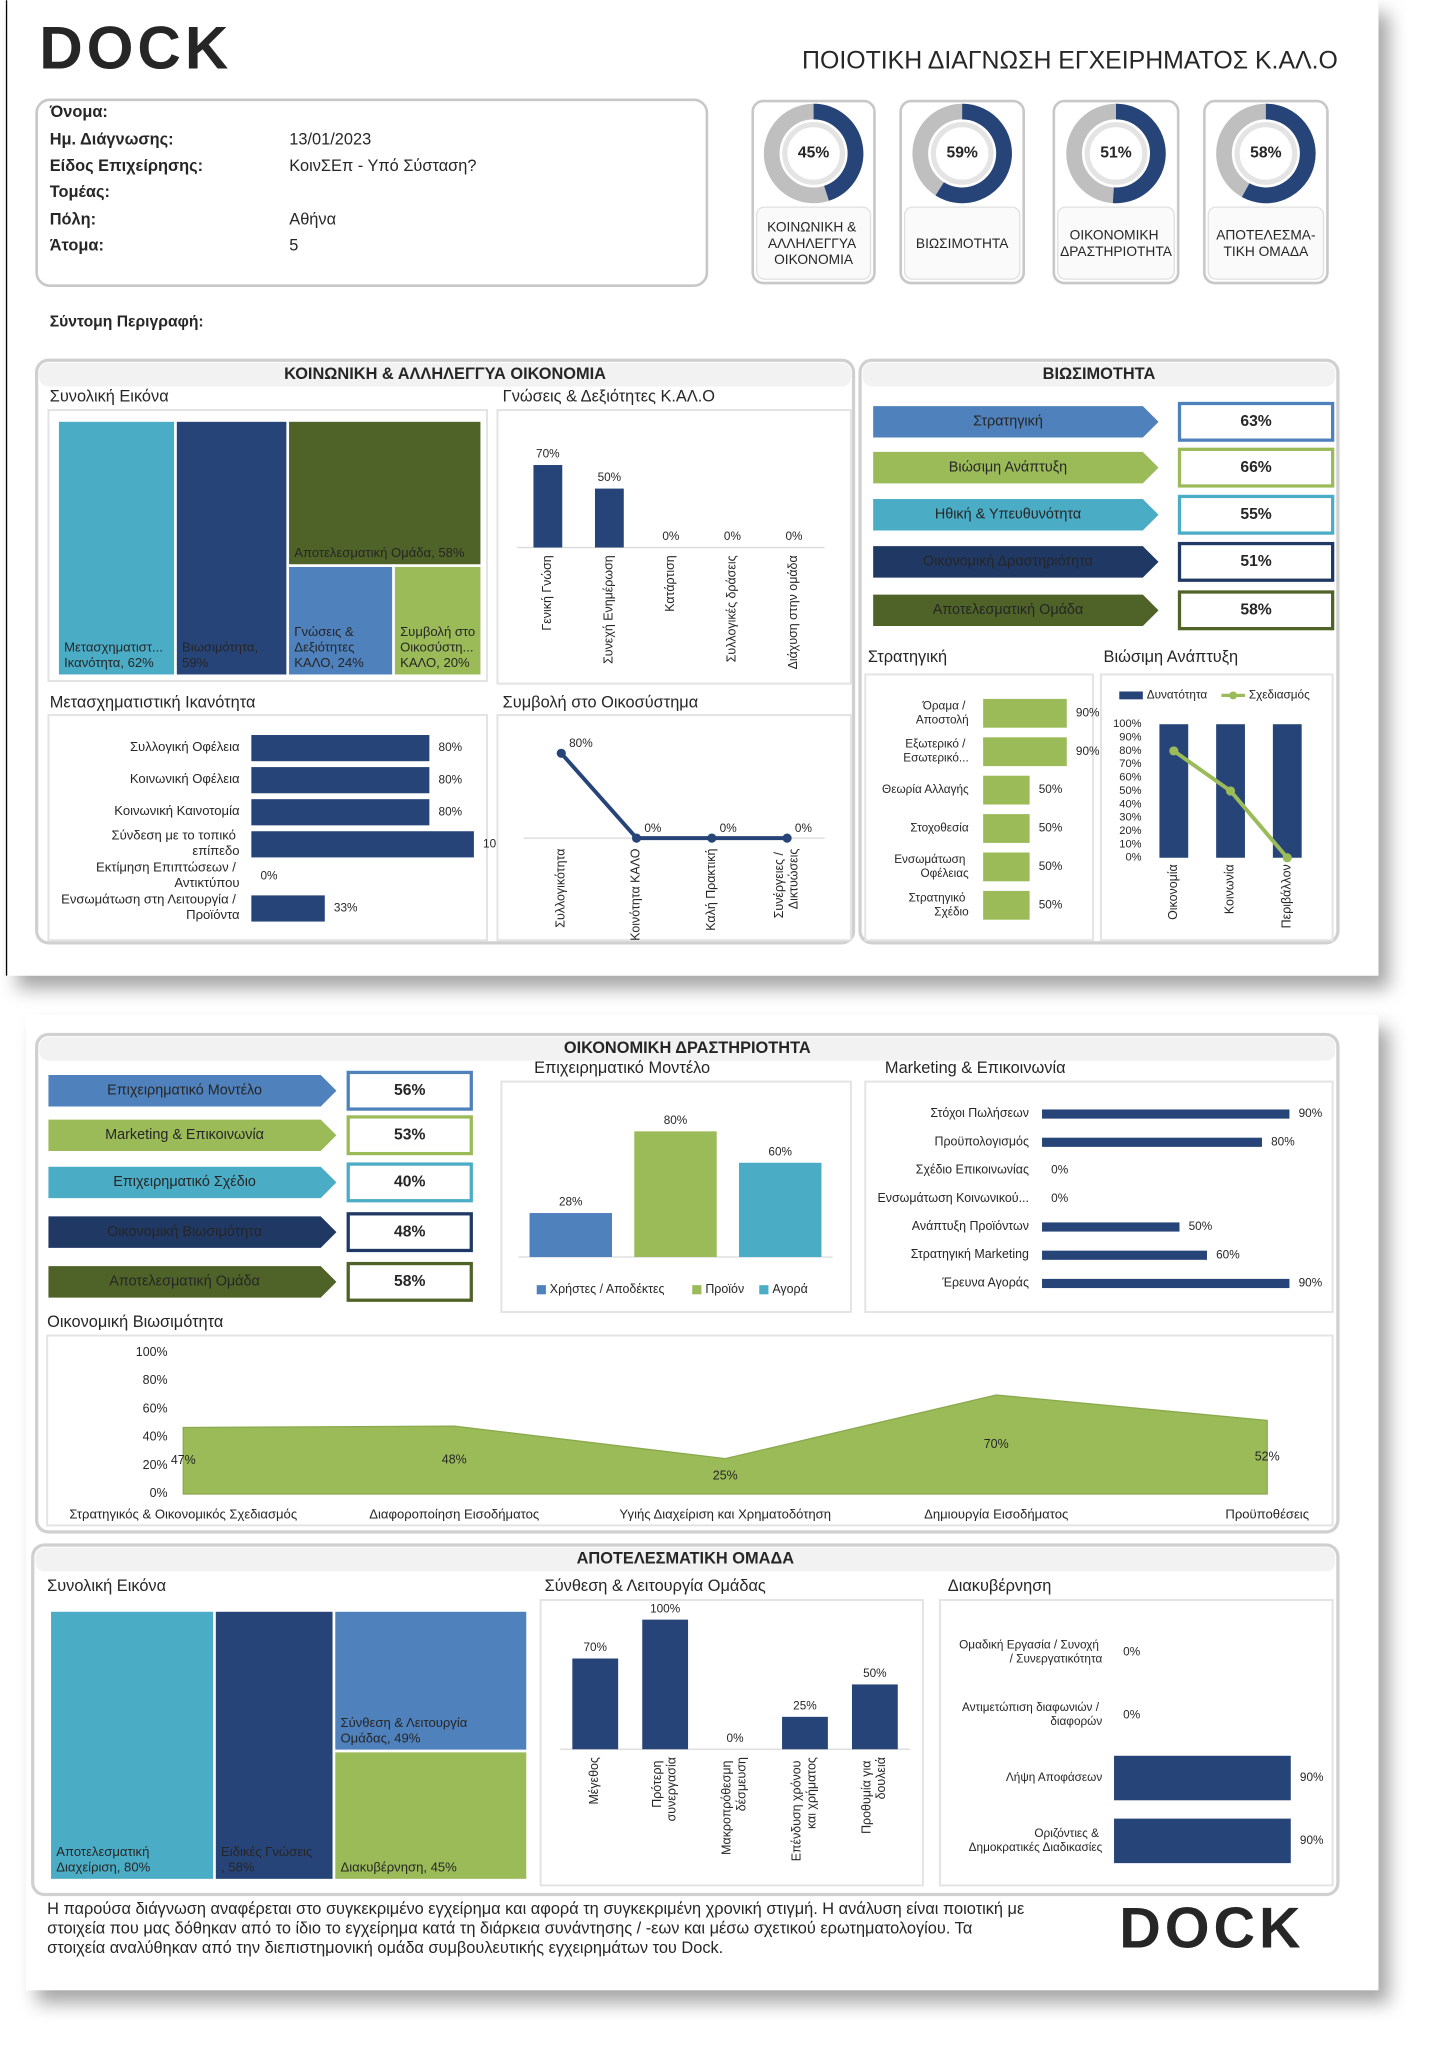 Image resolution: width=1440 pixels, height=2048 pixels. I want to click on text-line: Σύνδεση με το τοπικό, so click(176, 835).